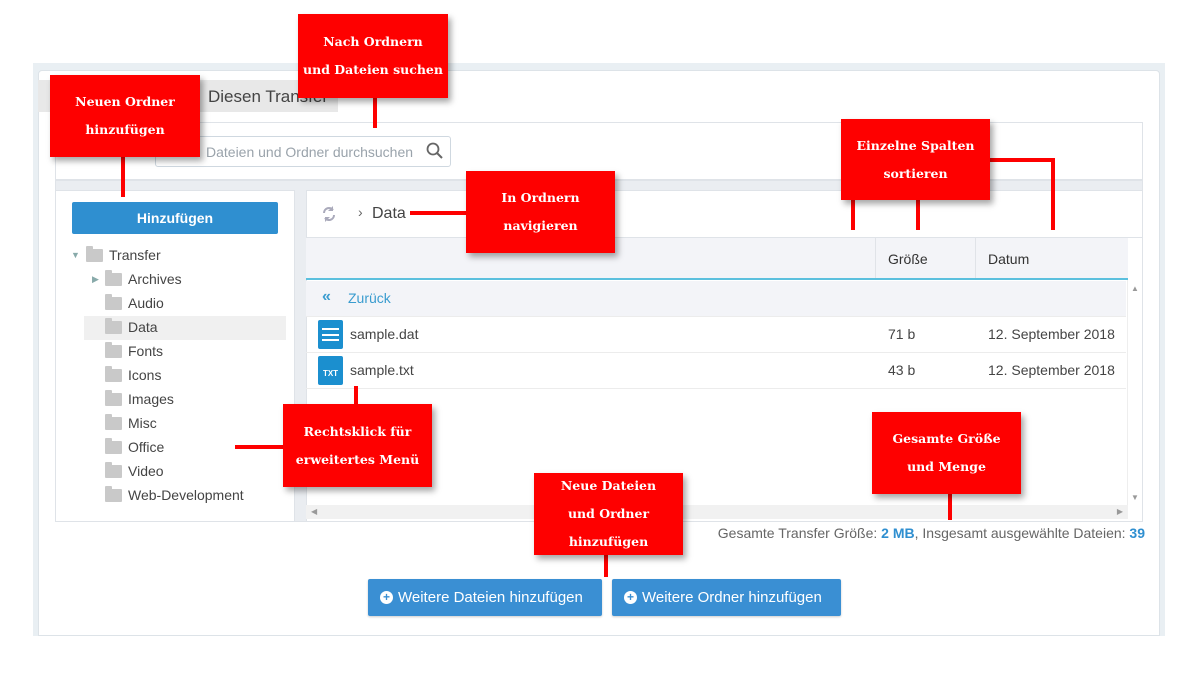 This screenshot has height=700, width=1200. I want to click on tree-item-label: Data, so click(143, 327).